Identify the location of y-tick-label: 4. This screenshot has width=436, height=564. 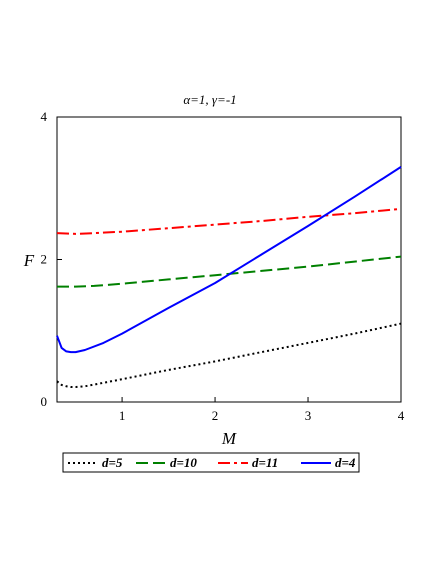
(44, 116).